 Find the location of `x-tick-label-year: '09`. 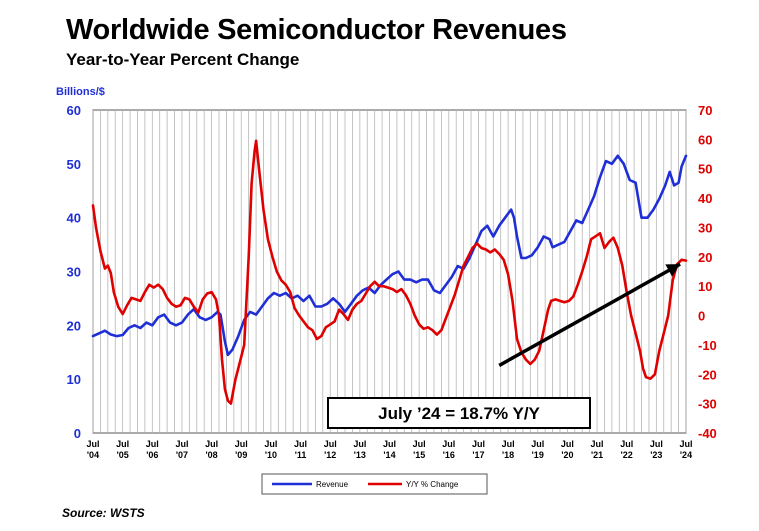

x-tick-label-year: '09 is located at coordinates (241, 455).